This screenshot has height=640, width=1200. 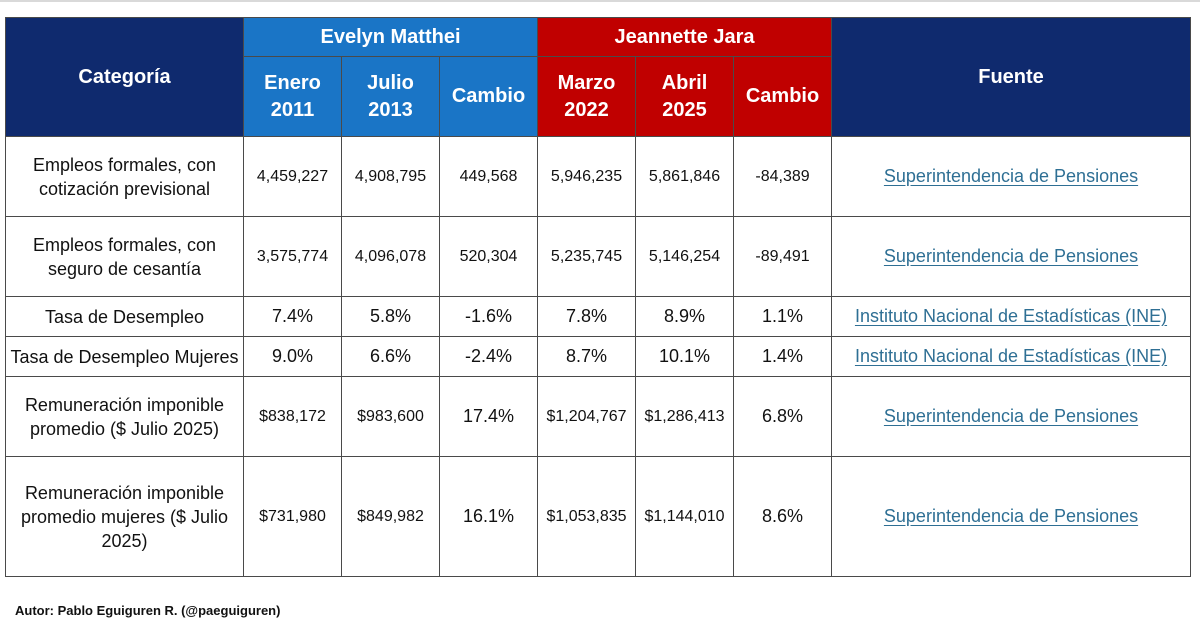 I want to click on cell-value: 9.0%, so click(x=292, y=356).